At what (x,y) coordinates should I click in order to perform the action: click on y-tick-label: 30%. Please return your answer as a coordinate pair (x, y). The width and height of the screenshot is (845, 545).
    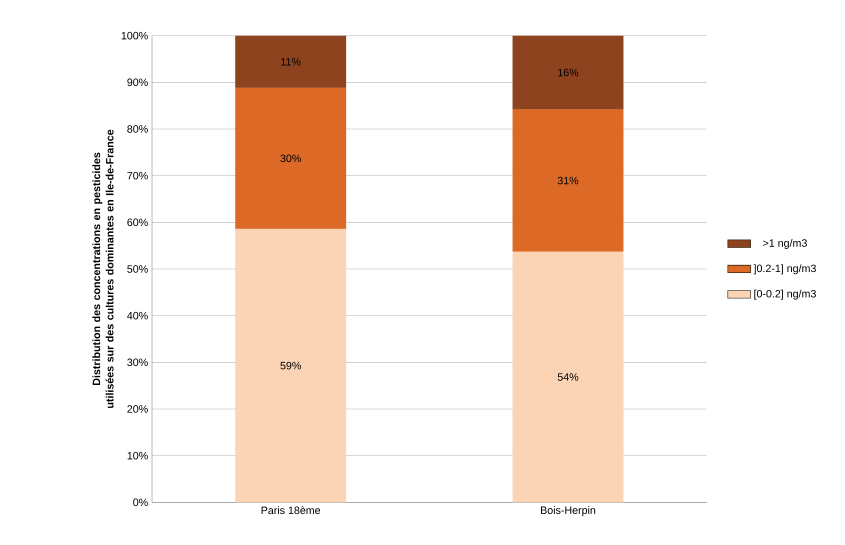
    Looking at the image, I should click on (137, 362).